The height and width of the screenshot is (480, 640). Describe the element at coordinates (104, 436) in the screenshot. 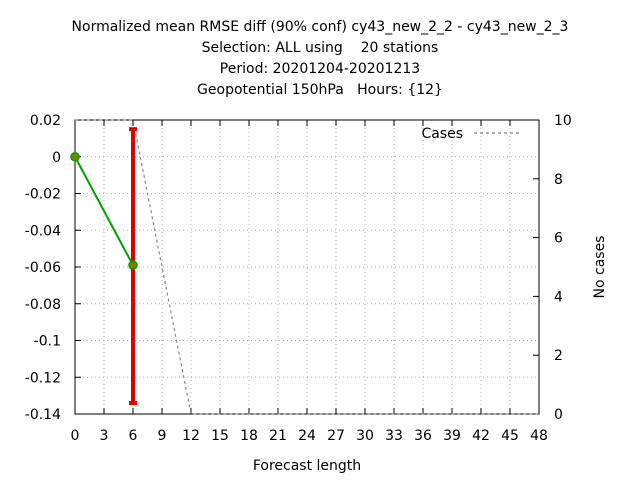

I see `x-tick-label: 3` at that location.